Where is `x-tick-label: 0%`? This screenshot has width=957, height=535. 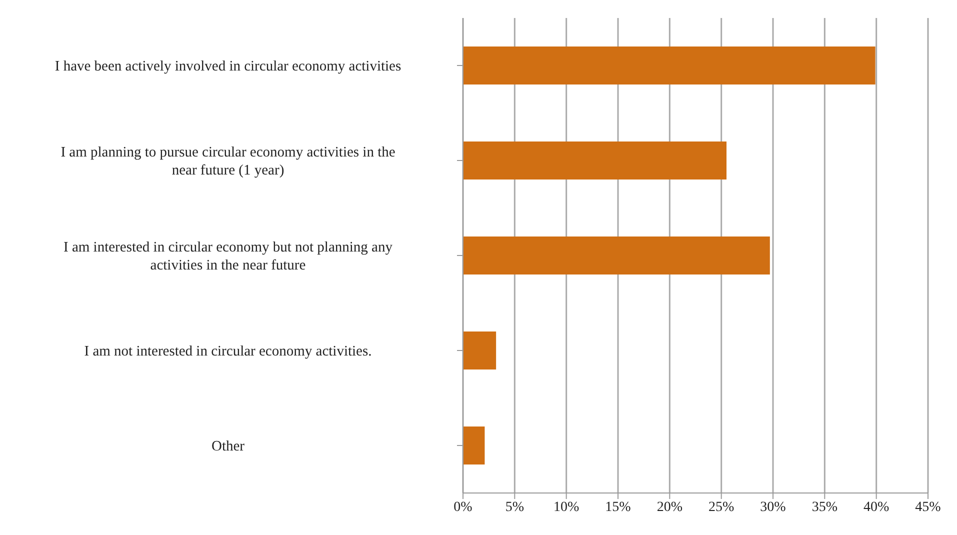
x-tick-label: 0% is located at coordinates (463, 507).